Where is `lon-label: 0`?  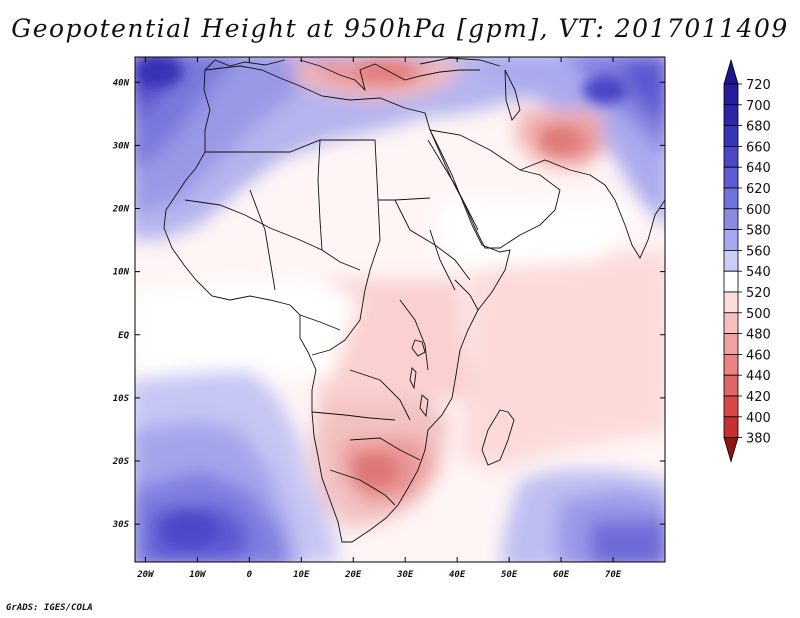 lon-label: 0 is located at coordinates (250, 575).